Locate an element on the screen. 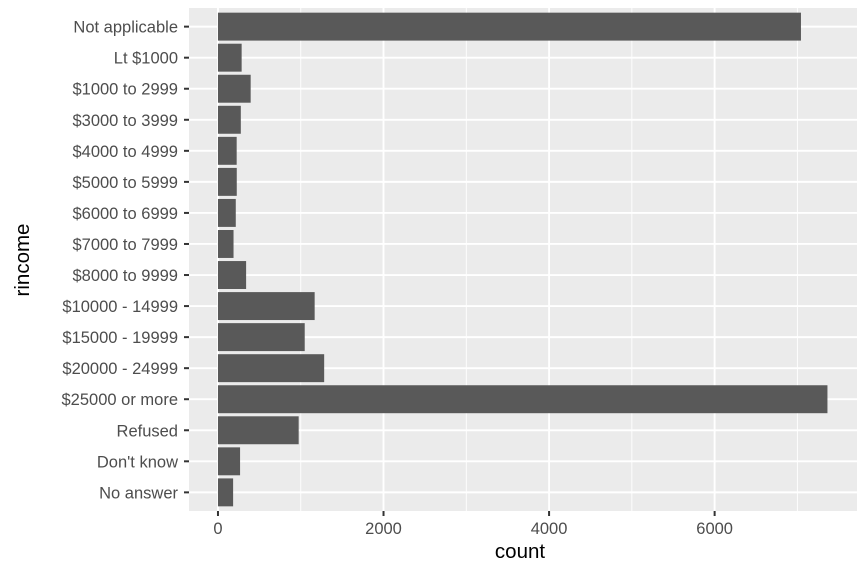  y-tick-label: Not applicable is located at coordinates (125, 28).